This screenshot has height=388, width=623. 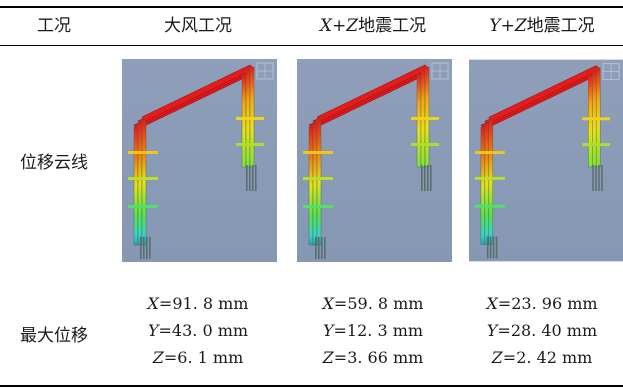 I want to click on value-xz-z: Z=3. 66 mm, so click(x=373, y=357).